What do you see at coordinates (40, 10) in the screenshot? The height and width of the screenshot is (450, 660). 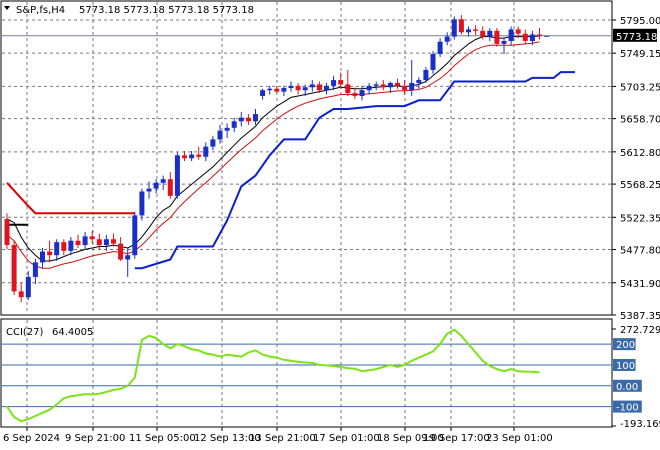 I see `symbol-label: S&P,fs,H4` at bounding box center [40, 10].